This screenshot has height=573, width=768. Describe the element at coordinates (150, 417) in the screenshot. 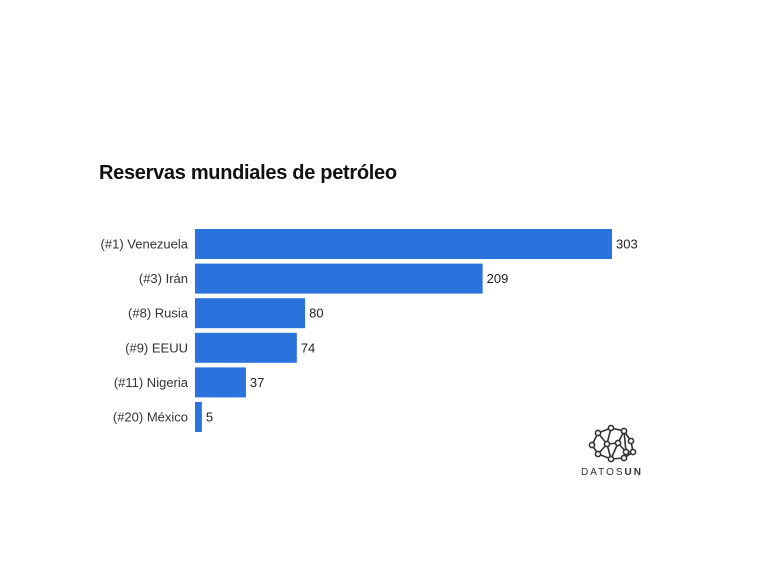

I see `category-label: (#20) México` at that location.